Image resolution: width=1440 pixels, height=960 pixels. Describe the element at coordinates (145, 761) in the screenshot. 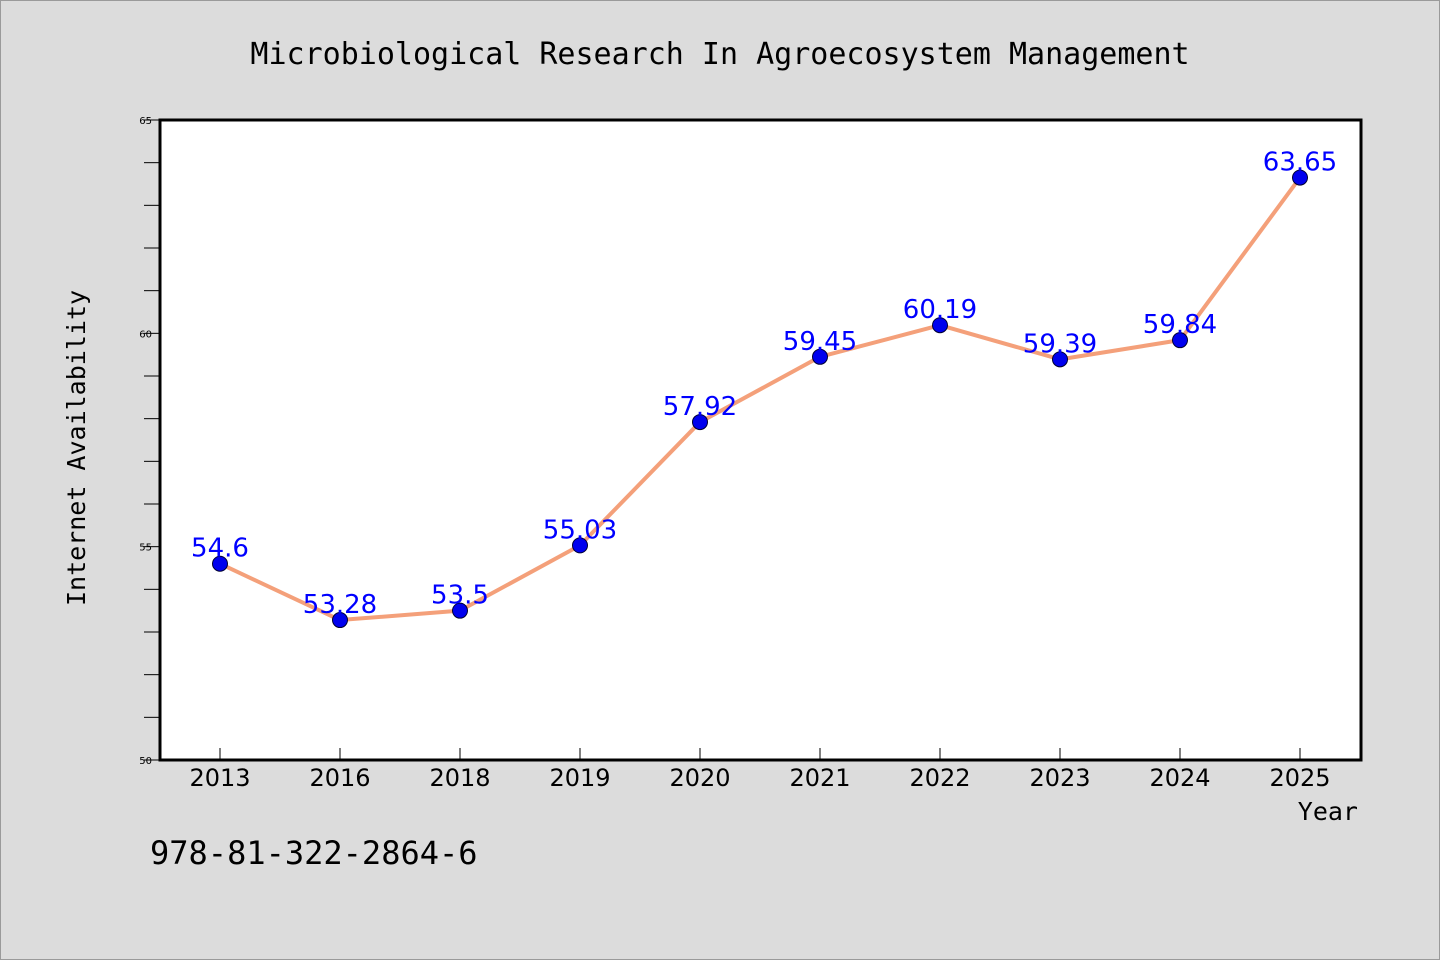

I see `y-tick-label: 50` at that location.